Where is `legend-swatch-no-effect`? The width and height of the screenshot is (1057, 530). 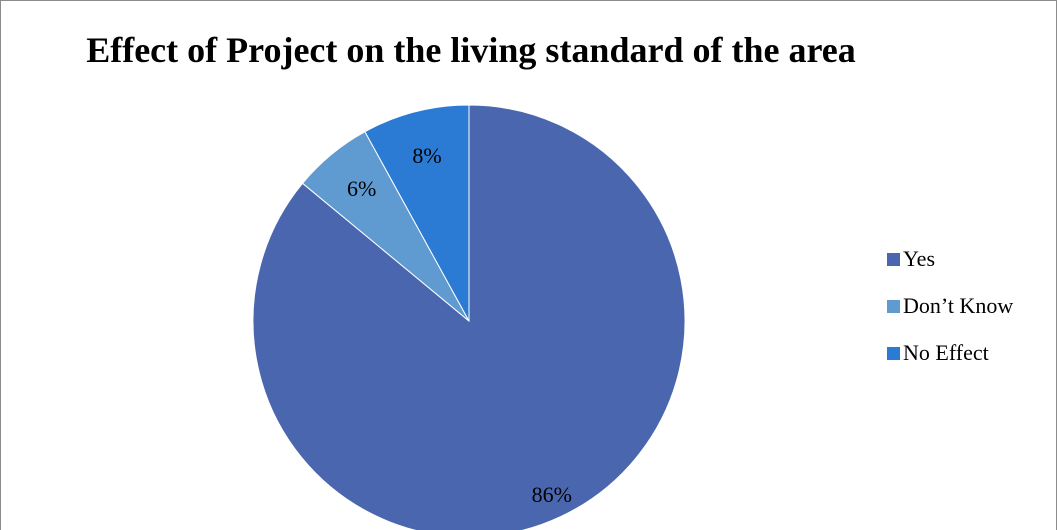
legend-swatch-no-effect is located at coordinates (893, 353).